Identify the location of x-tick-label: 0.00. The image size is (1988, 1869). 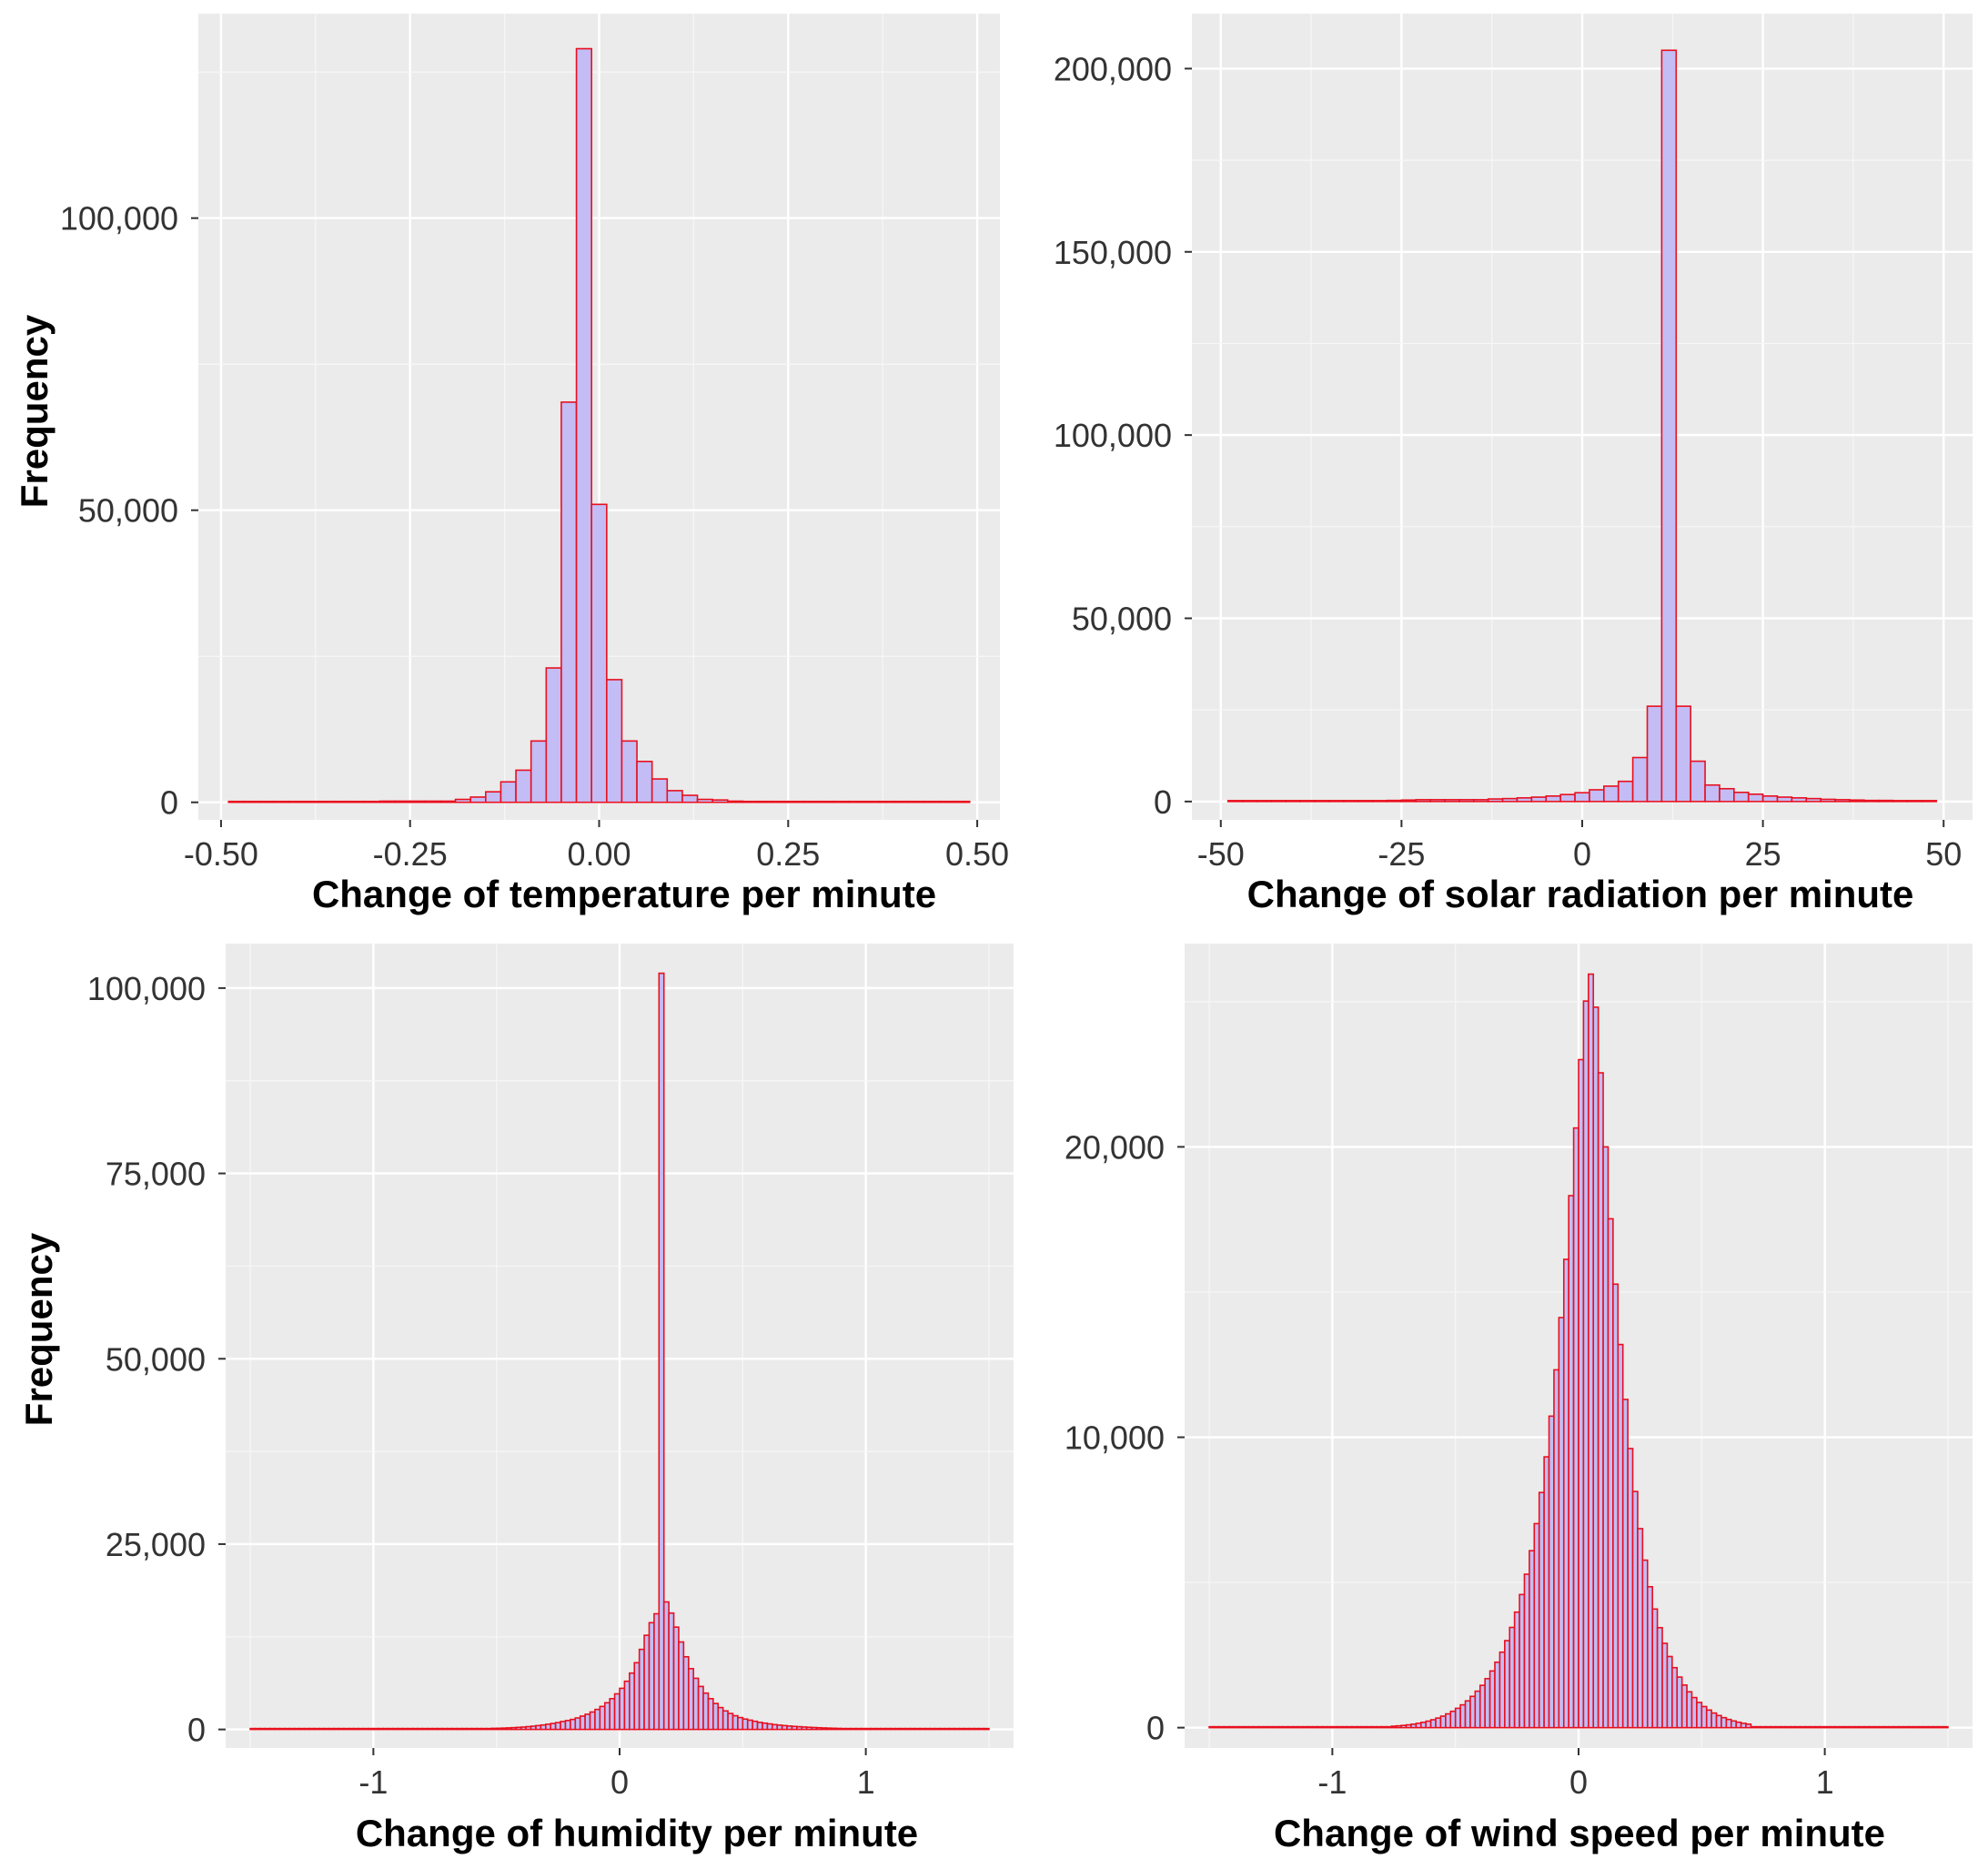
(599, 854).